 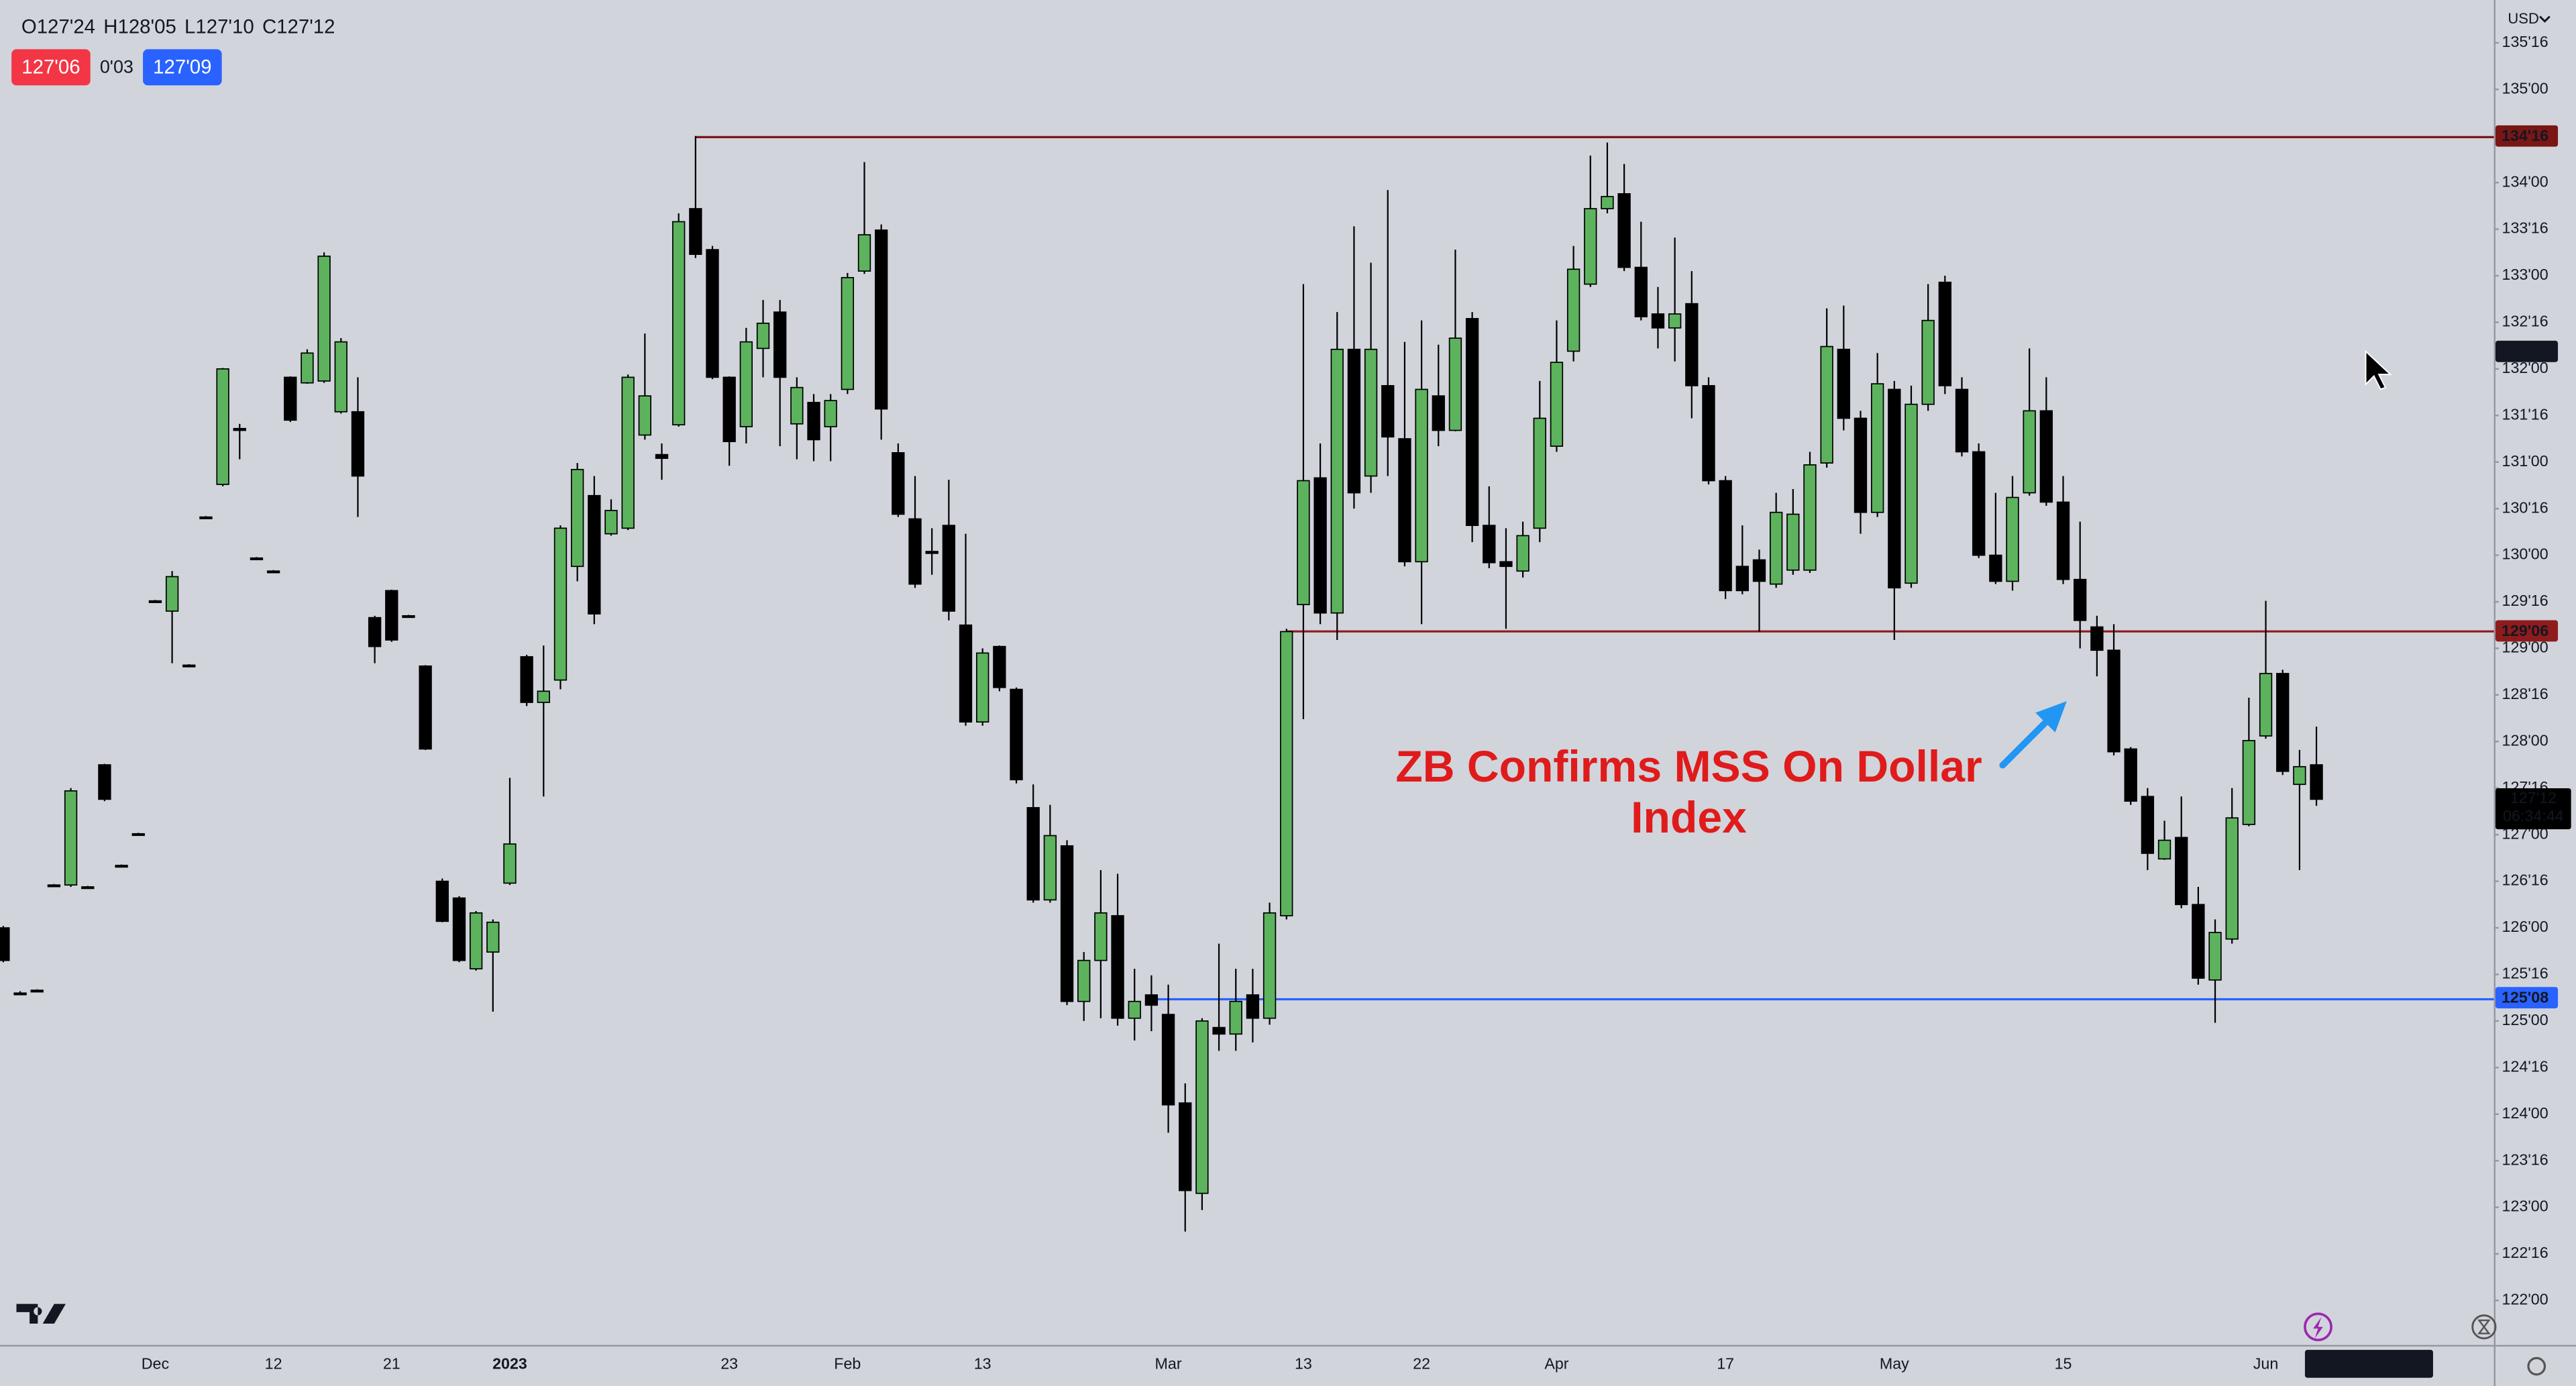 I want to click on ohlc-header: O127'24 H128'05 L127'10 C127'12, so click(x=178, y=26).